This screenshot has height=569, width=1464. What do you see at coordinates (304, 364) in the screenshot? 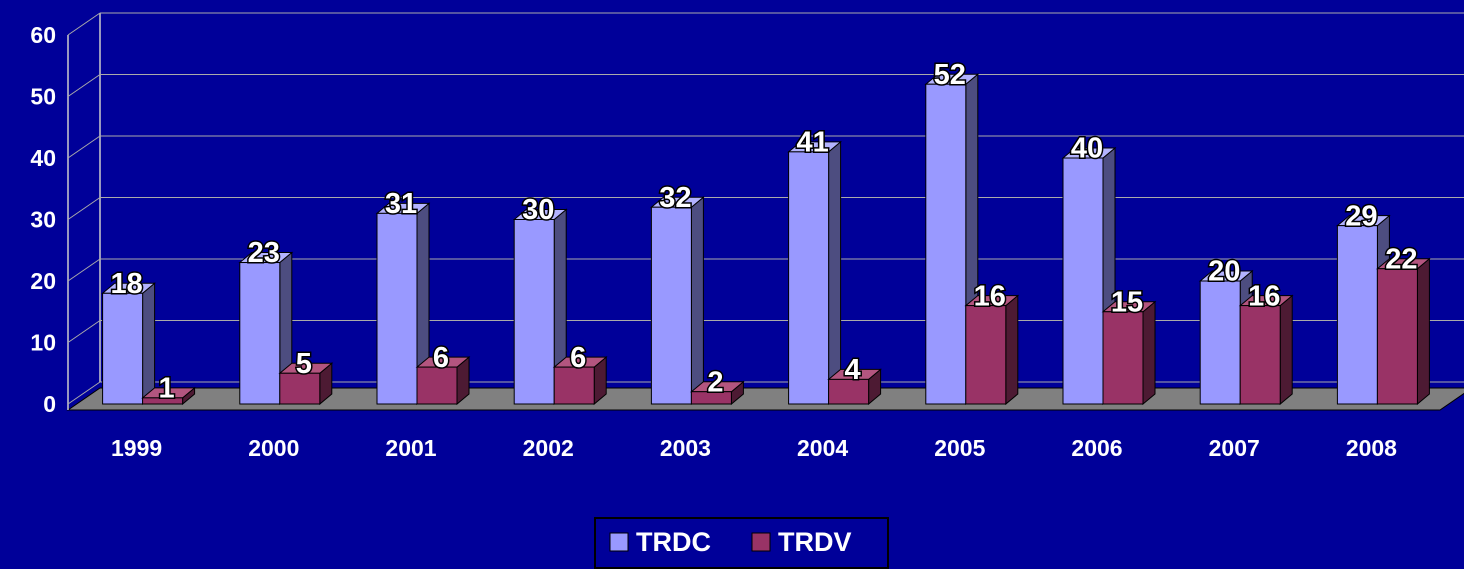
I see `value-label: 5` at bounding box center [304, 364].